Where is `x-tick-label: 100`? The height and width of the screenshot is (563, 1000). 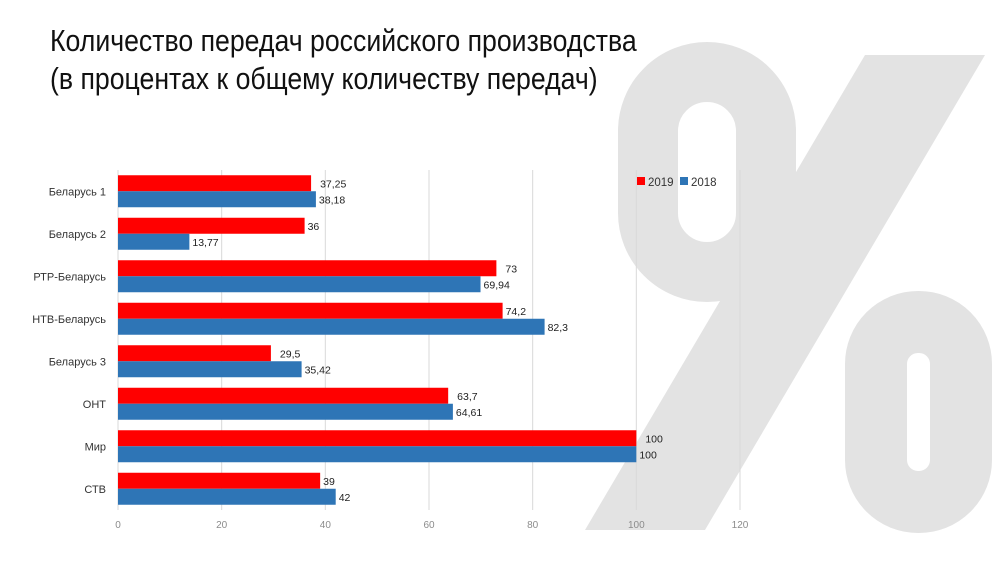
x-tick-label: 100 is located at coordinates (636, 525).